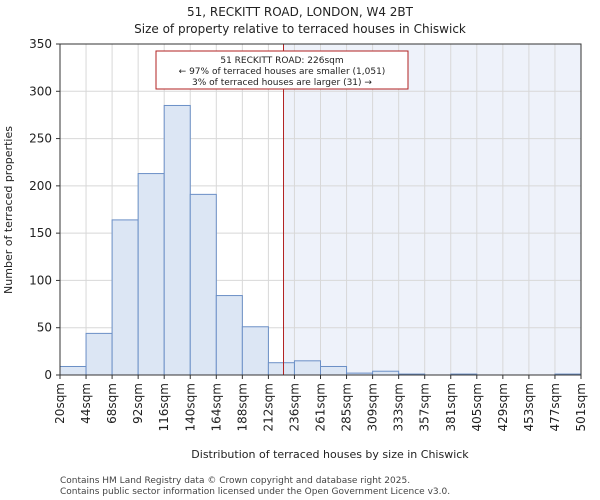 The height and width of the screenshot is (500, 600). Describe the element at coordinates (40, 186) in the screenshot. I see `y-tick-label: 200` at that location.